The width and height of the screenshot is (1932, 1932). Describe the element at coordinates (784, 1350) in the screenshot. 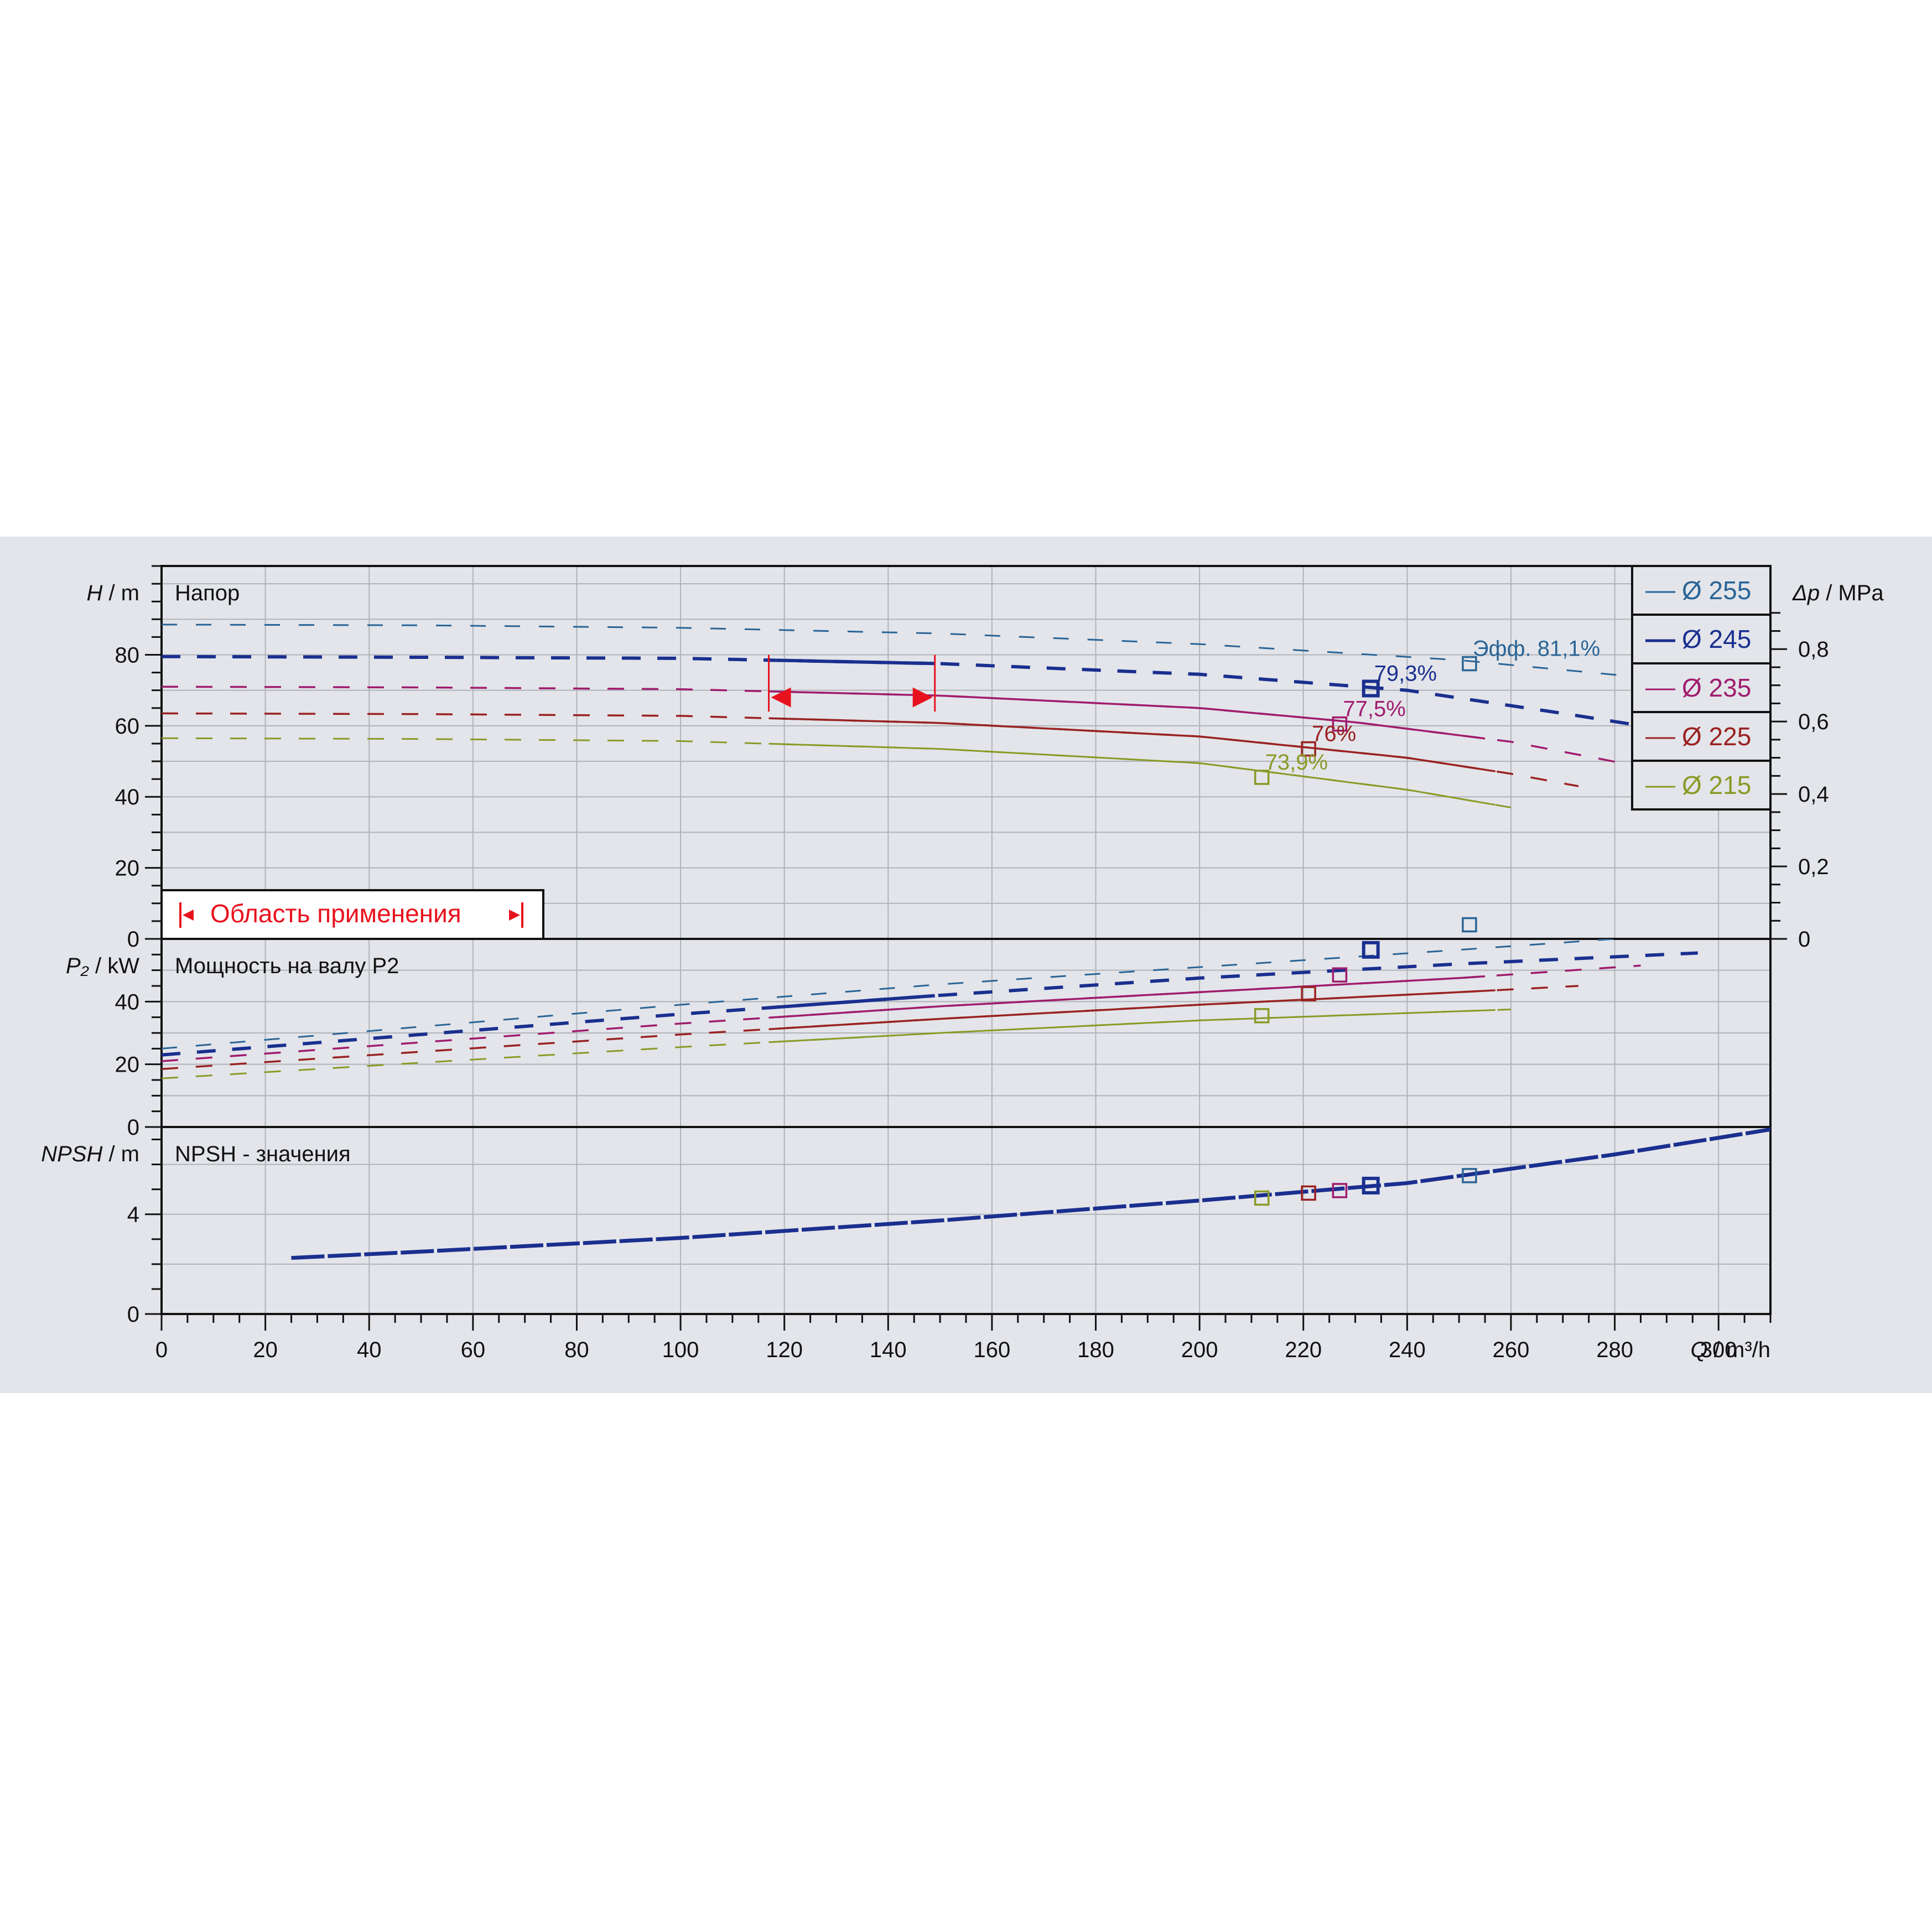

I see `x-tick-label: 120` at that location.